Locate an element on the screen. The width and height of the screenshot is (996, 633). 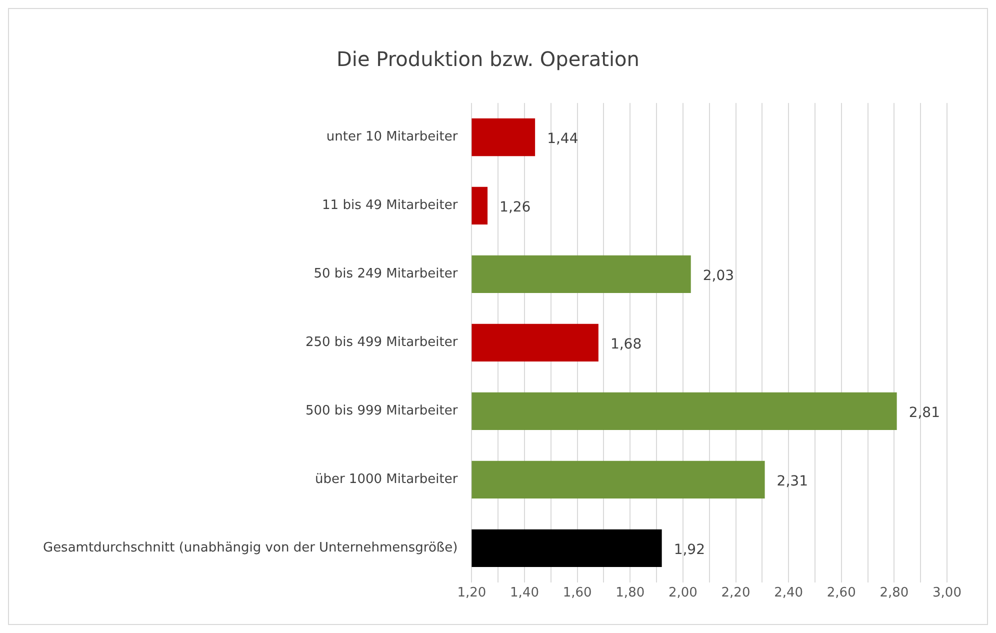
x-tick-label: 1,40 is located at coordinates (524, 593).